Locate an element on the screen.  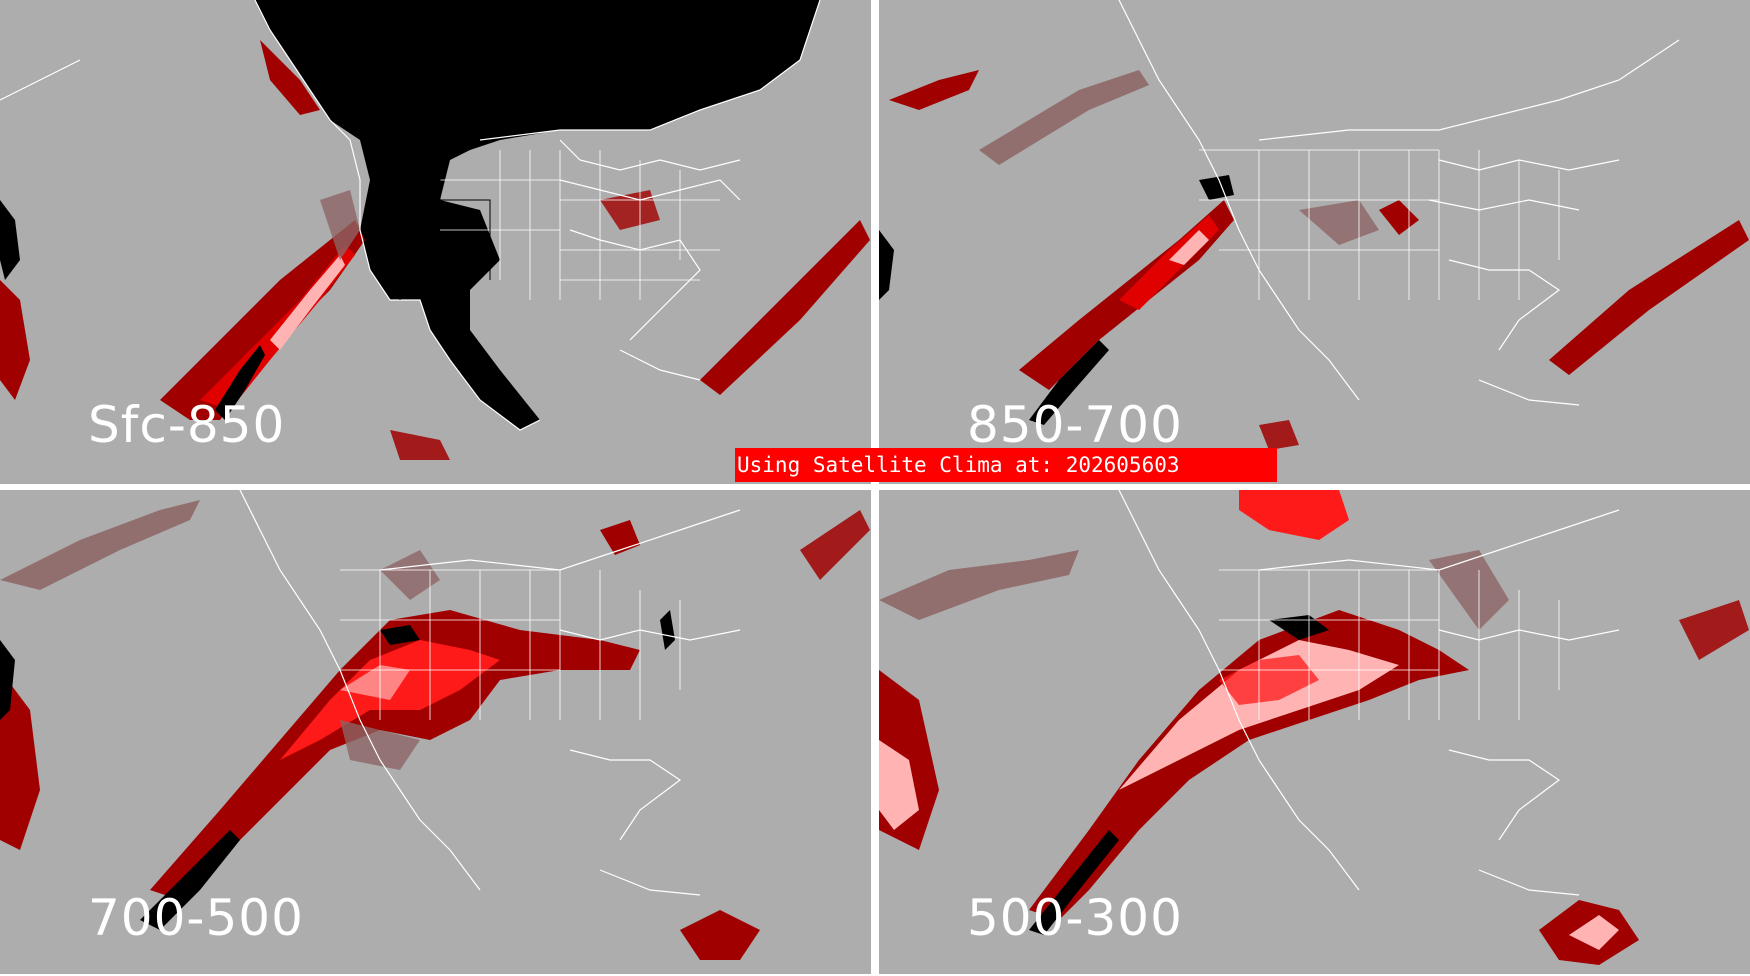
layer-label: Sfc-850 is located at coordinates (187, 425).